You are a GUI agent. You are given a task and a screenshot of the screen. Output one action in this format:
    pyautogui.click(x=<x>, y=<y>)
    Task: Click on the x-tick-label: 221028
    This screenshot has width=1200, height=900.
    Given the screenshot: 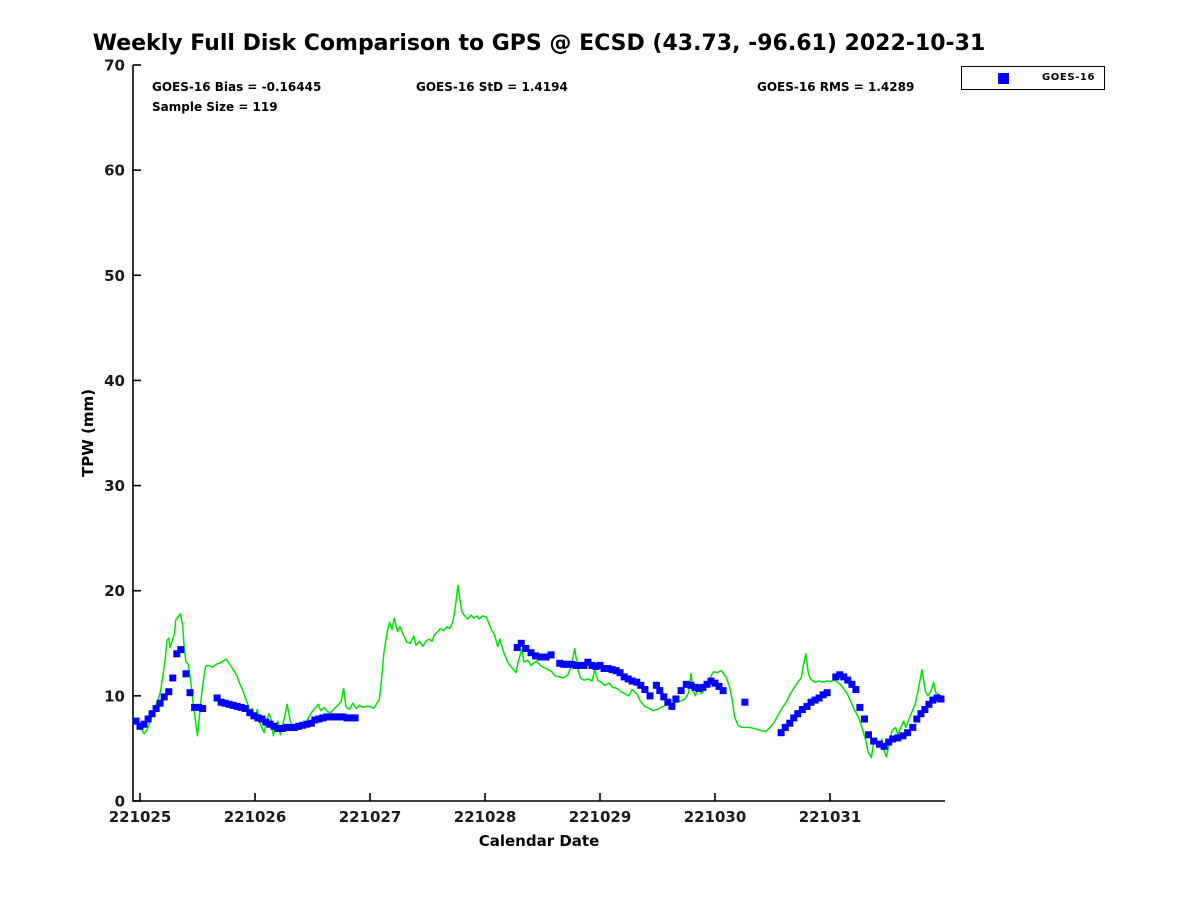 What is the action you would take?
    pyautogui.click(x=485, y=817)
    